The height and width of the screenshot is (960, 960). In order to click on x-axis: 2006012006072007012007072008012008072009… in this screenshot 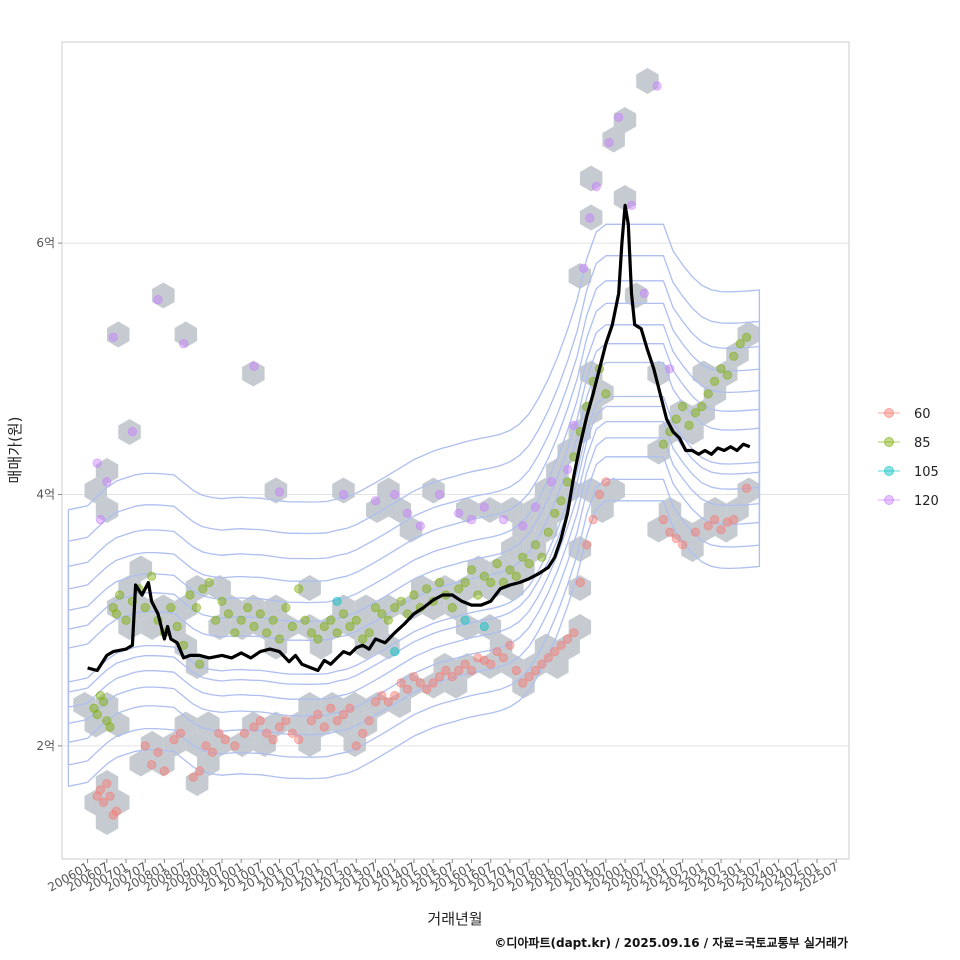, I will do `click(443, 877)`.